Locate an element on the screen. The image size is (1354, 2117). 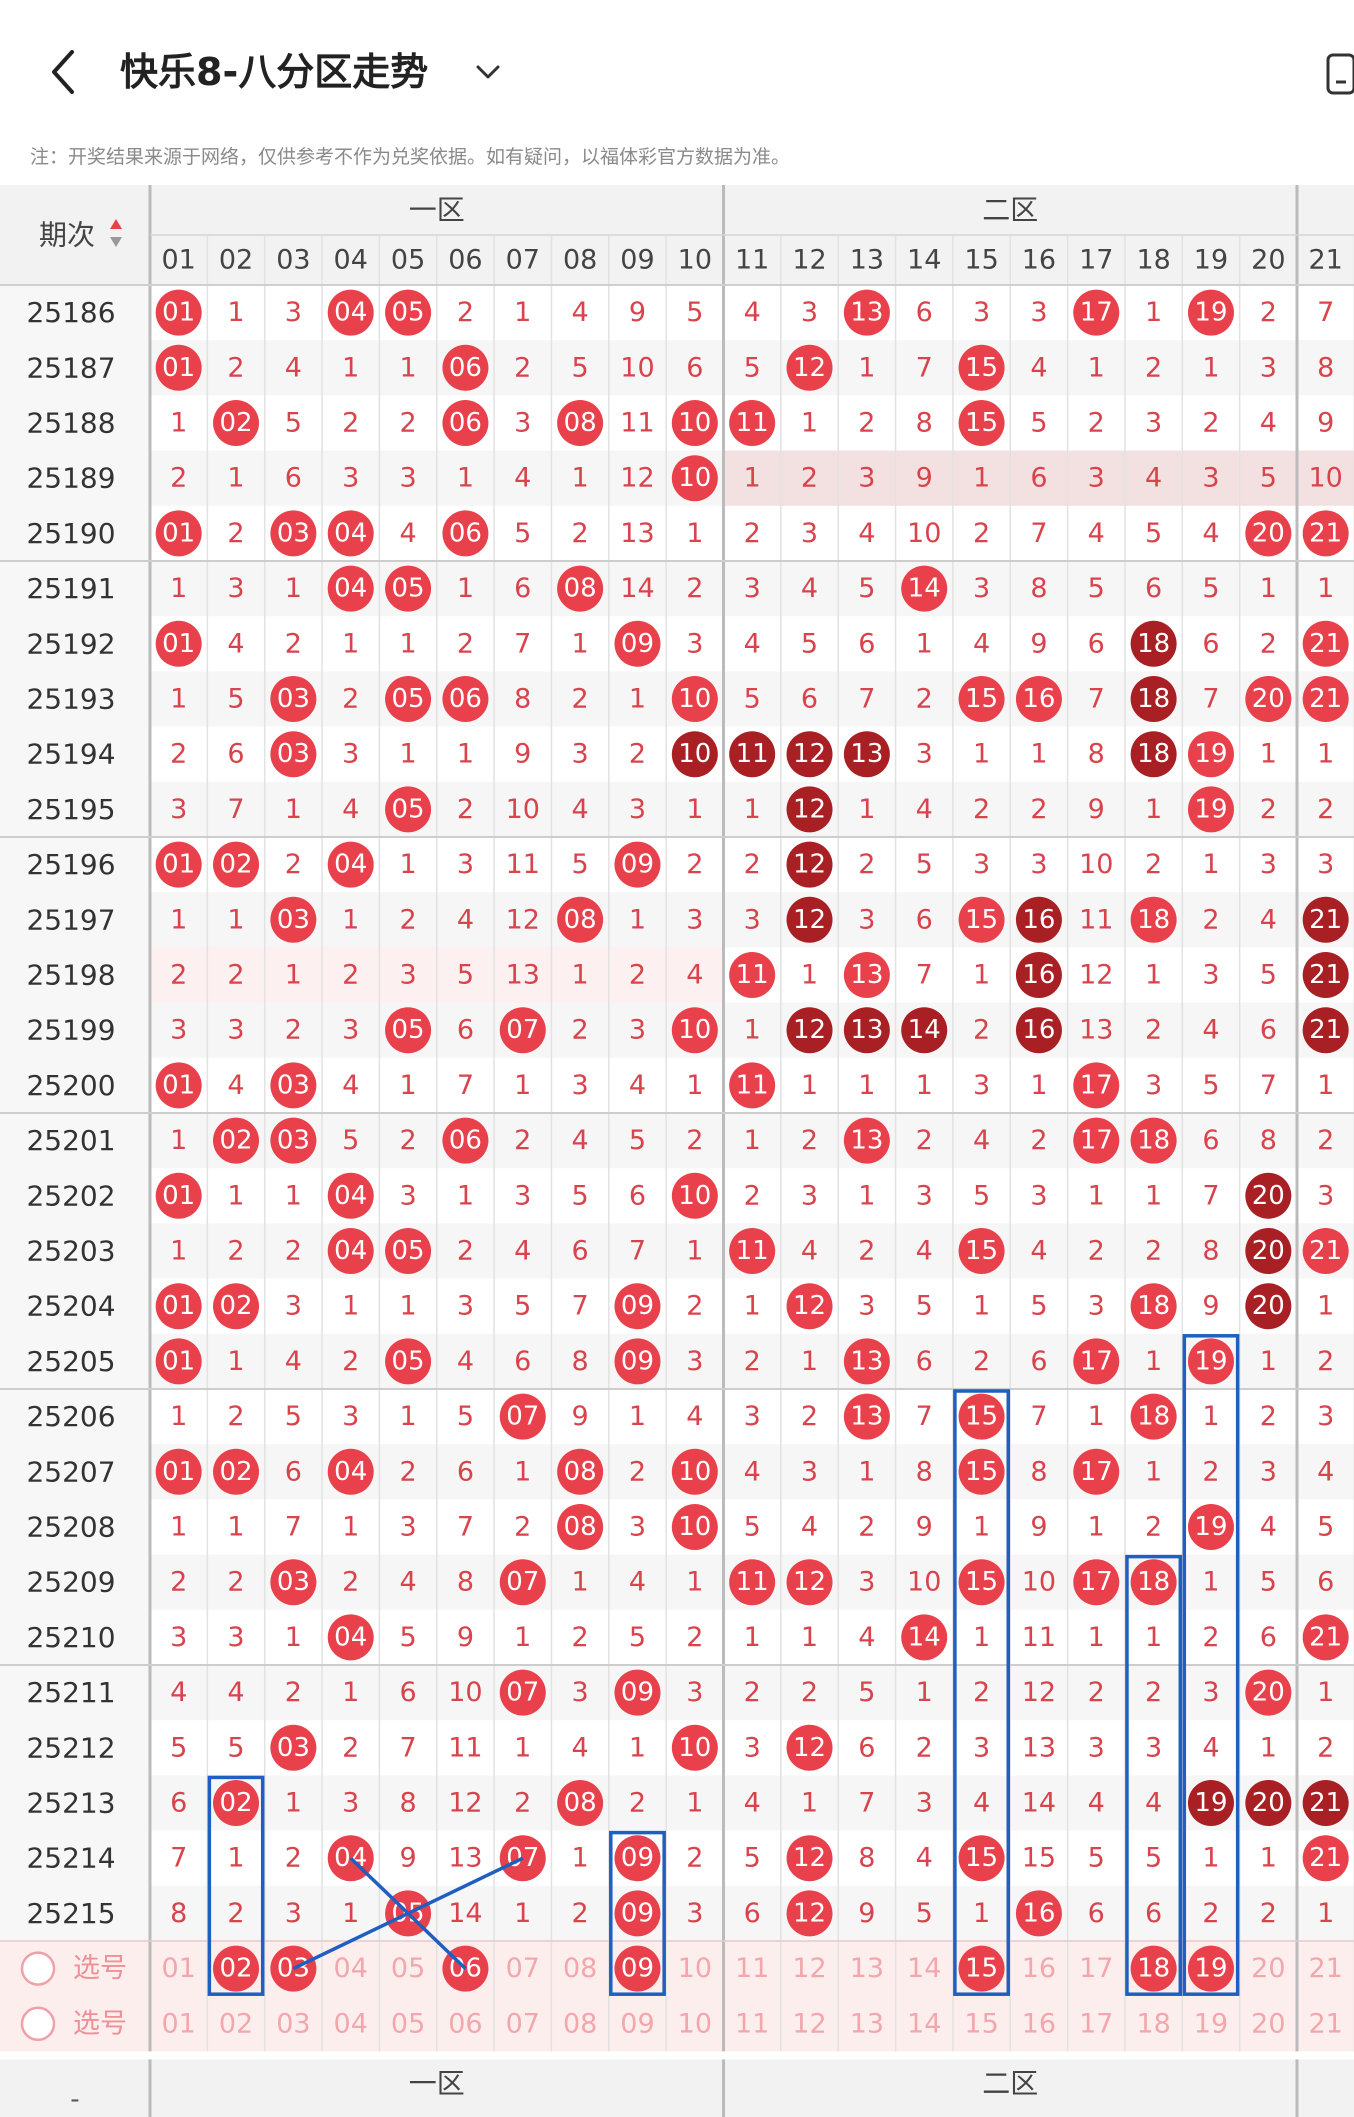
ball-number: 17 is located at coordinates (1096, 1361).